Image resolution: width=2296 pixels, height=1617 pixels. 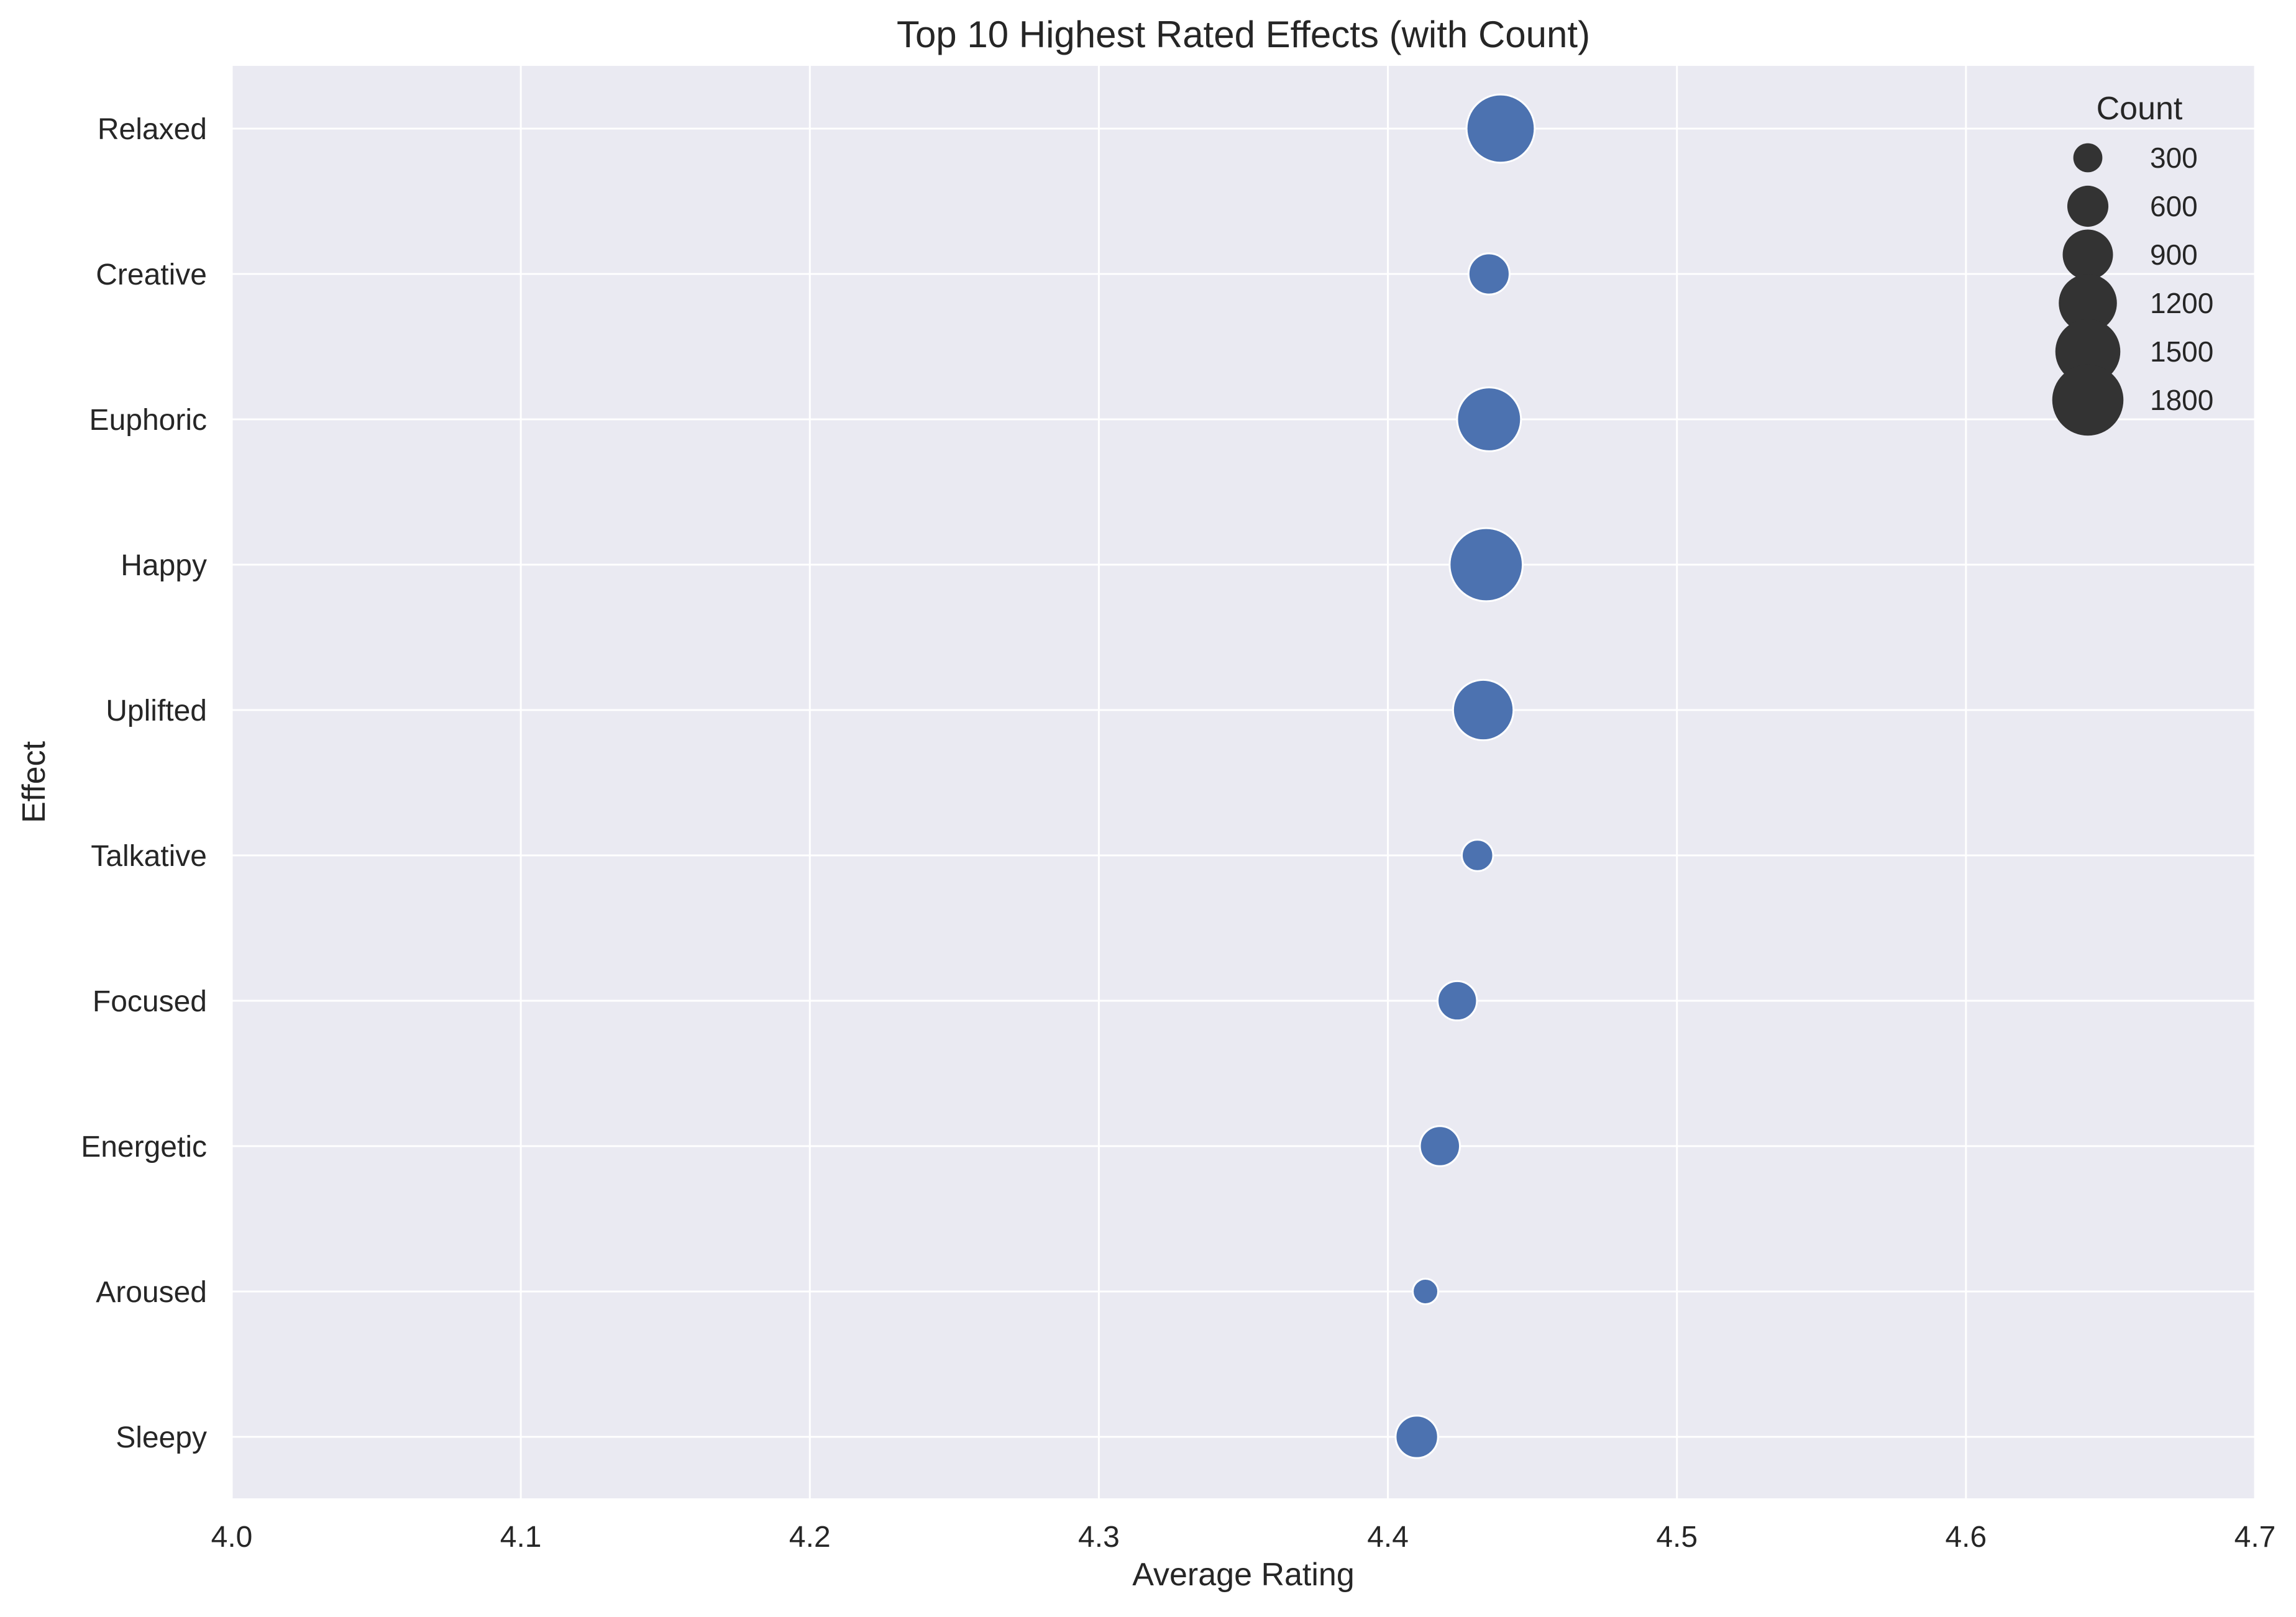 I want to click on x-tick-label: 4.1, so click(x=521, y=1537).